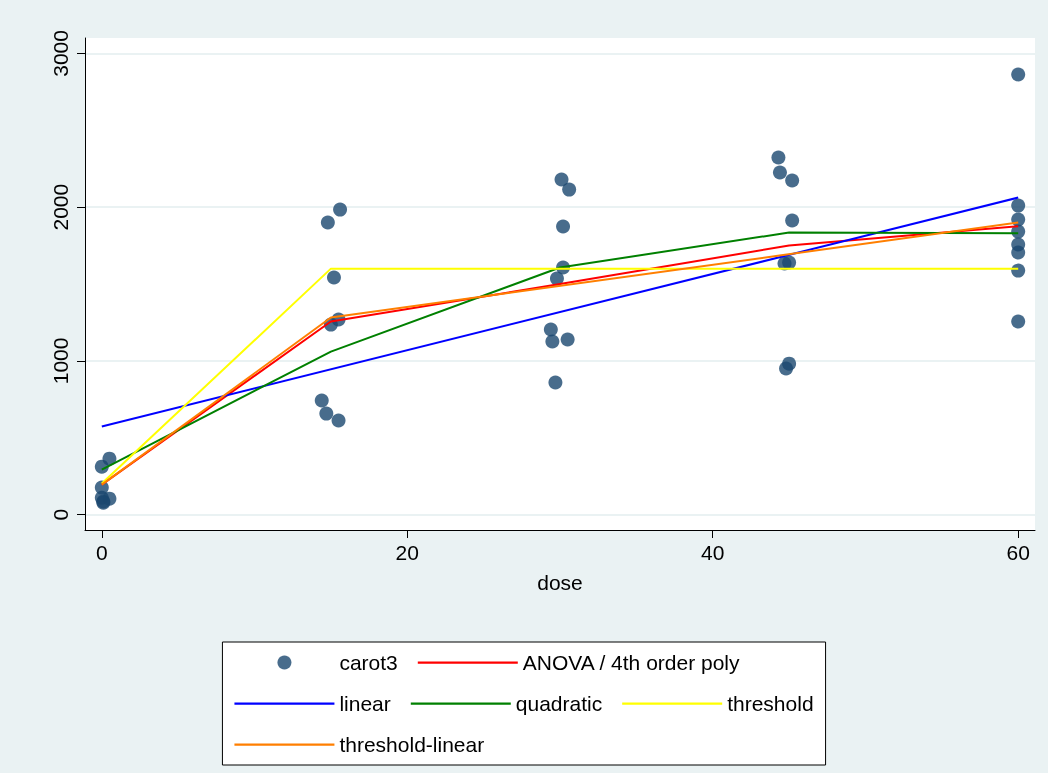 The height and width of the screenshot is (773, 1048). What do you see at coordinates (407, 552) in the screenshot?
I see `x-tick-label: 20` at bounding box center [407, 552].